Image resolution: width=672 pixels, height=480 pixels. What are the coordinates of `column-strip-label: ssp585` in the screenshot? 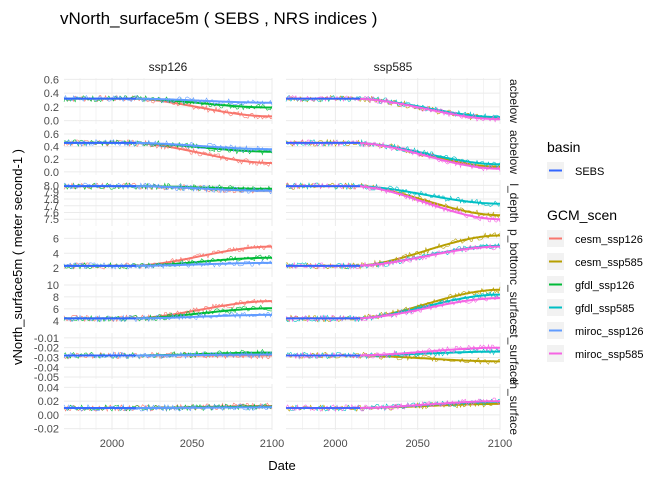 It's located at (393, 67).